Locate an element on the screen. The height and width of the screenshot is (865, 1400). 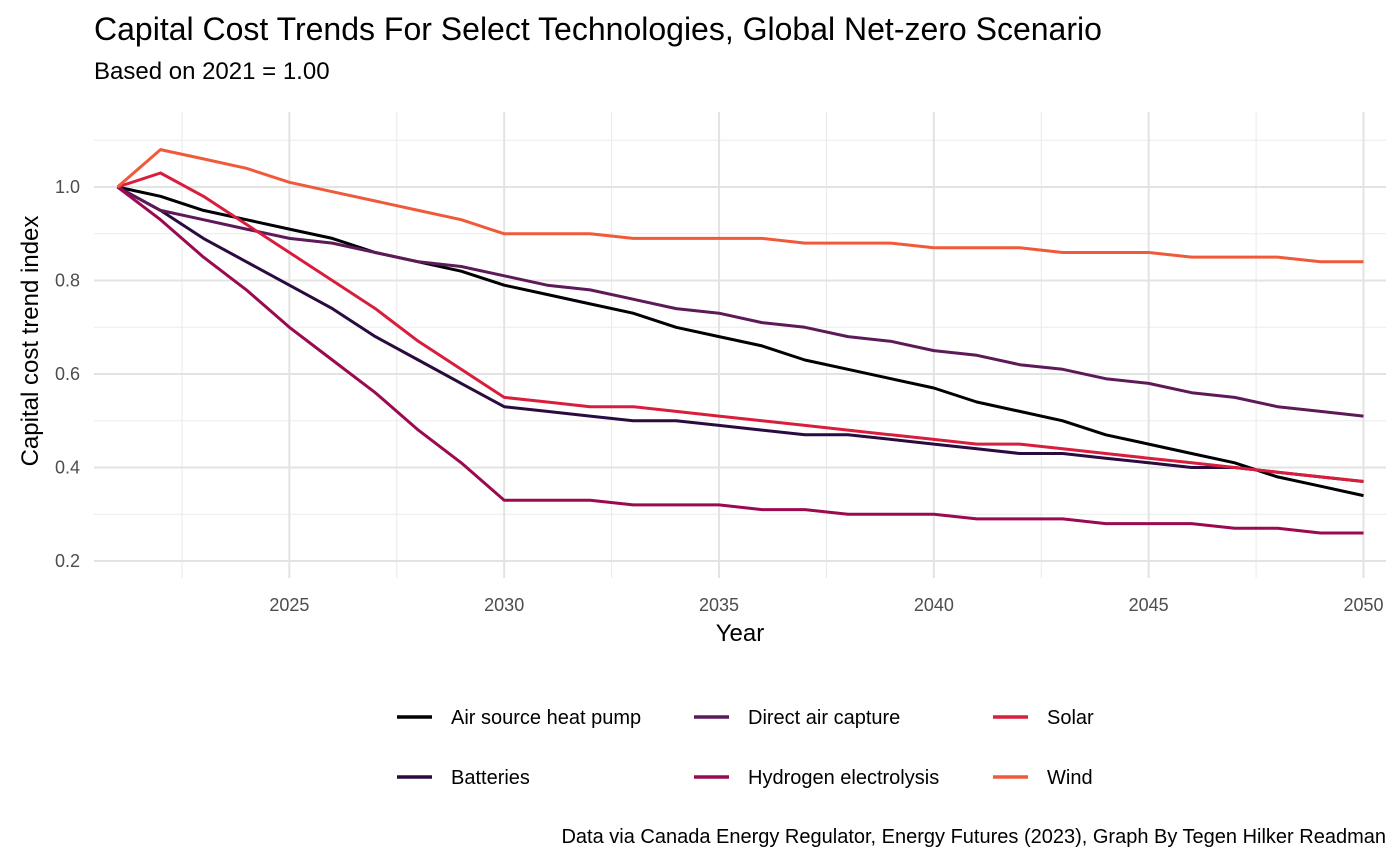
legend-item-air-source-heat-pump: Air source heat pump is located at coordinates (519, 718).